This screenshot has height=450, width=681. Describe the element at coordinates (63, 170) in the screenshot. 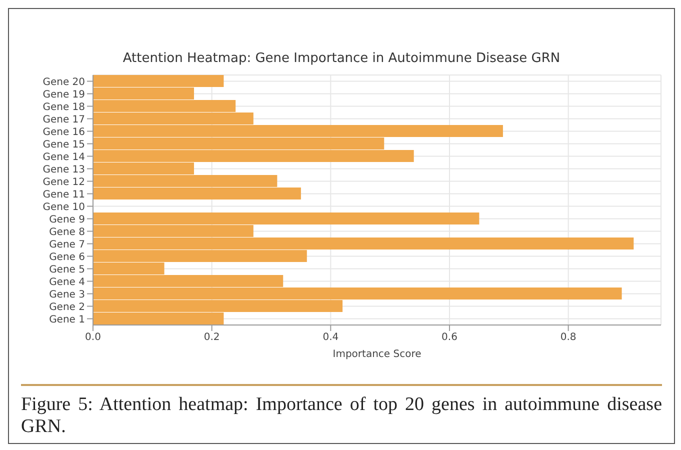

I see `y-tick-label: Gene 13` at that location.